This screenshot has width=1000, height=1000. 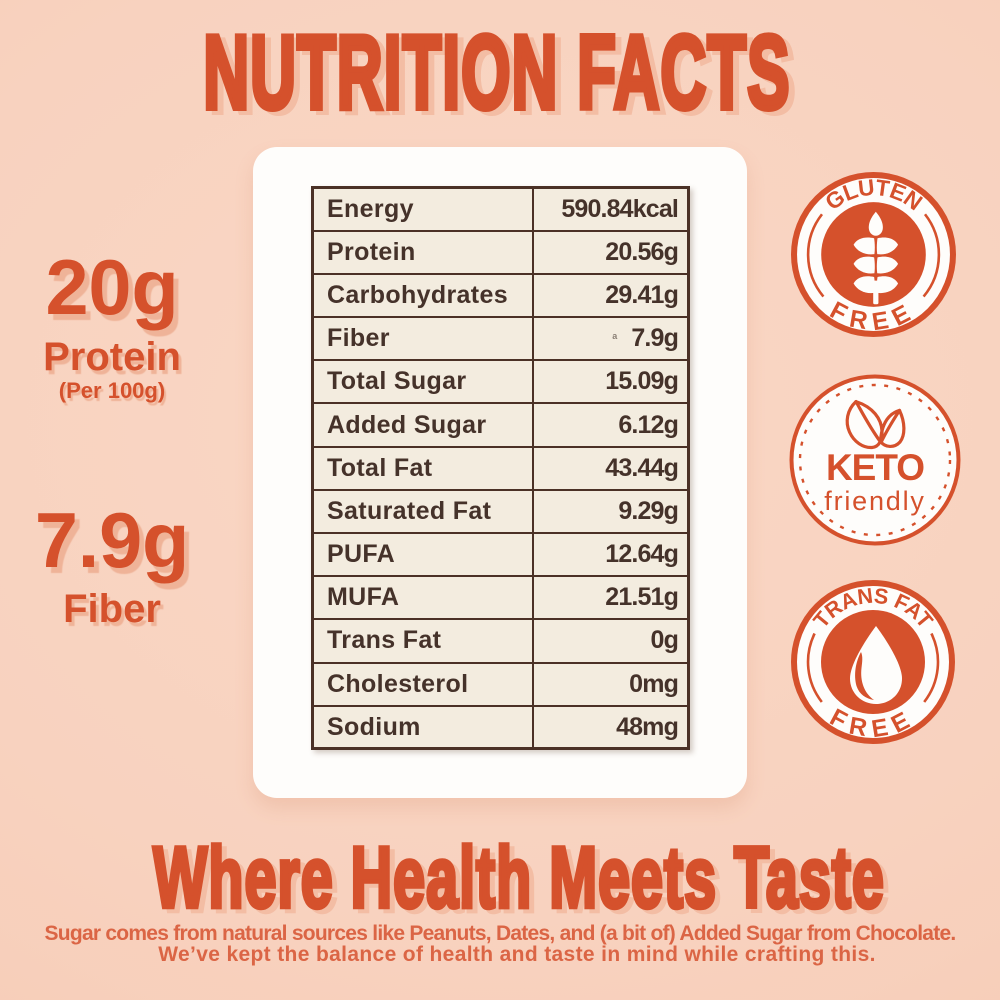 What do you see at coordinates (875, 467) in the screenshot?
I see `svg-text: KETO` at bounding box center [875, 467].